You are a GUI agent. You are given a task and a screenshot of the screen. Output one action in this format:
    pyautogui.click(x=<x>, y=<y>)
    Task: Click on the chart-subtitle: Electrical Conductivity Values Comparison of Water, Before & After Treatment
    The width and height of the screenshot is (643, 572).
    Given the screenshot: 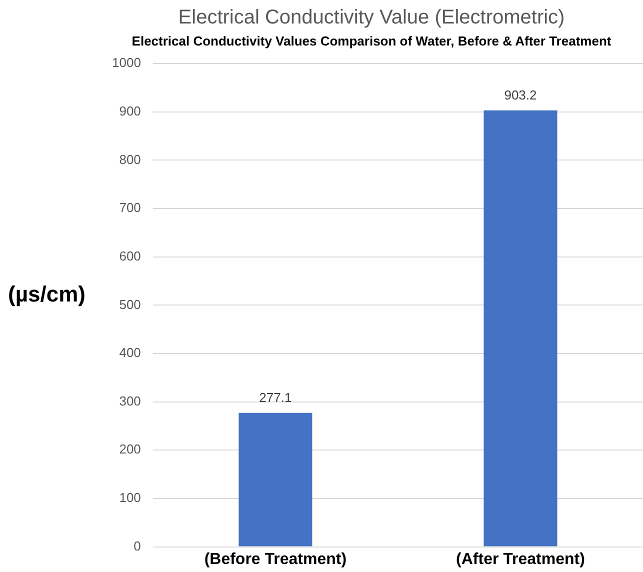 What is the action you would take?
    pyautogui.click(x=372, y=40)
    